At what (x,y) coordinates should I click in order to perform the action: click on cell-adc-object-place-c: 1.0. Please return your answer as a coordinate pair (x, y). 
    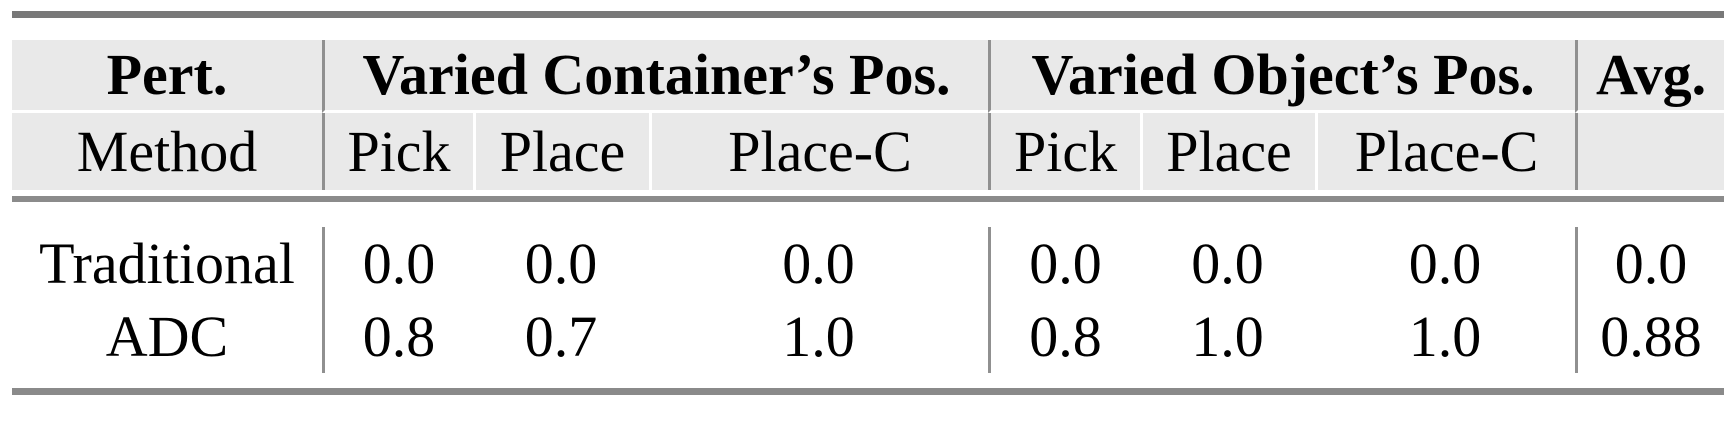
    Looking at the image, I should click on (1445, 336).